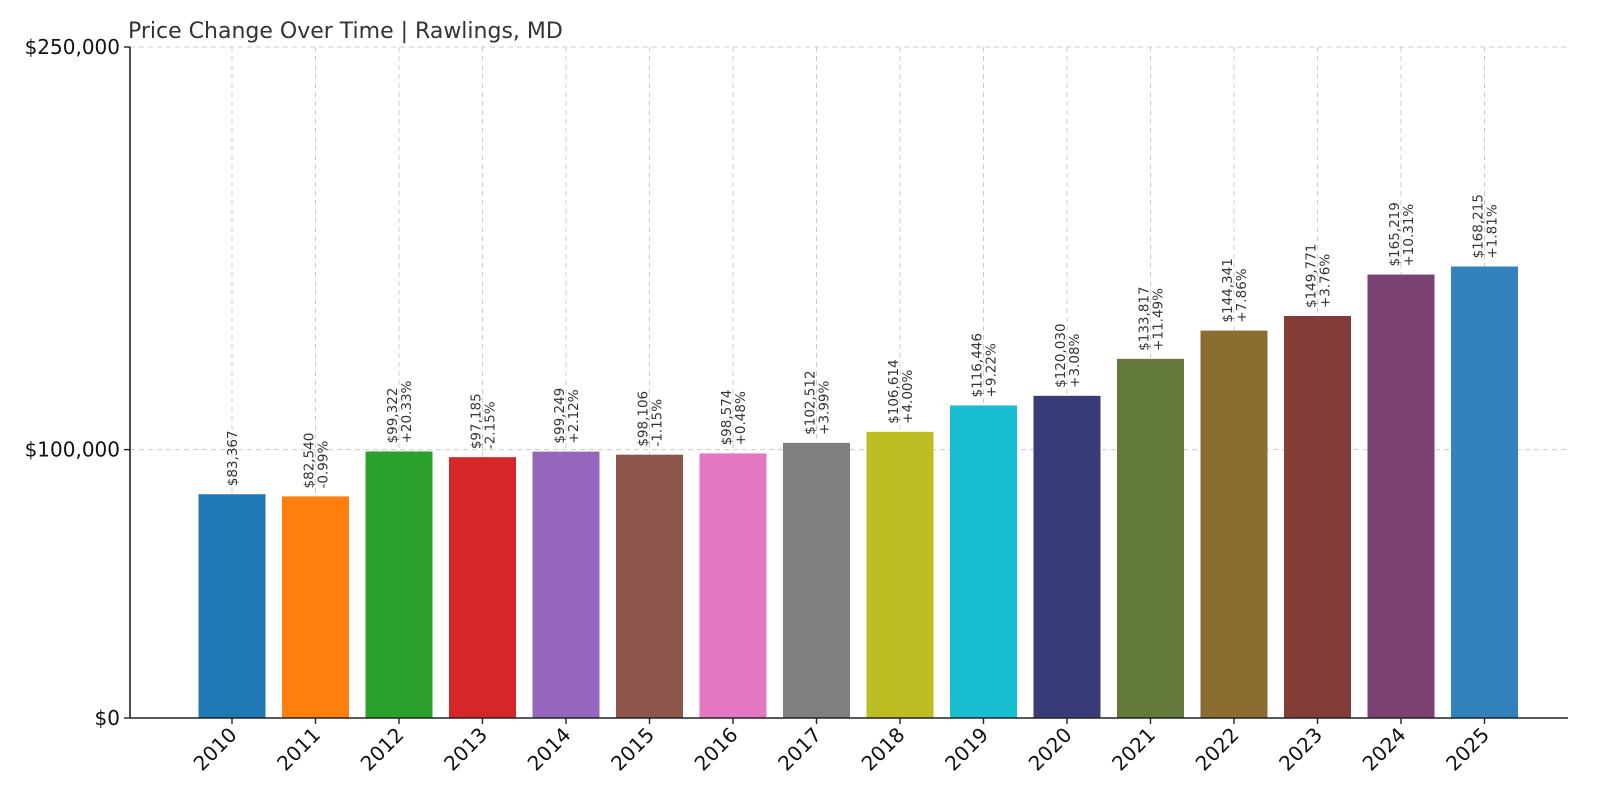 The width and height of the screenshot is (1600, 800). I want to click on change-label: +1.81%, so click(1493, 231).